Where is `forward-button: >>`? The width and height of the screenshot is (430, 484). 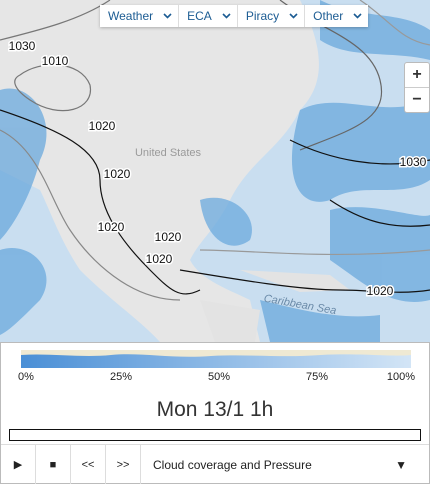 forward-button: >> is located at coordinates (123, 464).